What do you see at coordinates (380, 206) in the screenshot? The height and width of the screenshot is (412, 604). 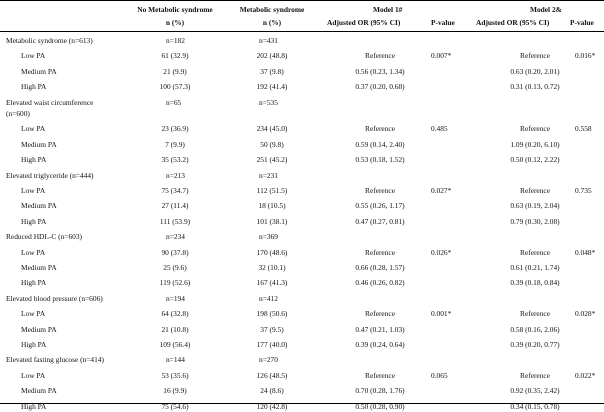 I see `row-or-model1: 0.55 (0.26, 1.17)` at bounding box center [380, 206].